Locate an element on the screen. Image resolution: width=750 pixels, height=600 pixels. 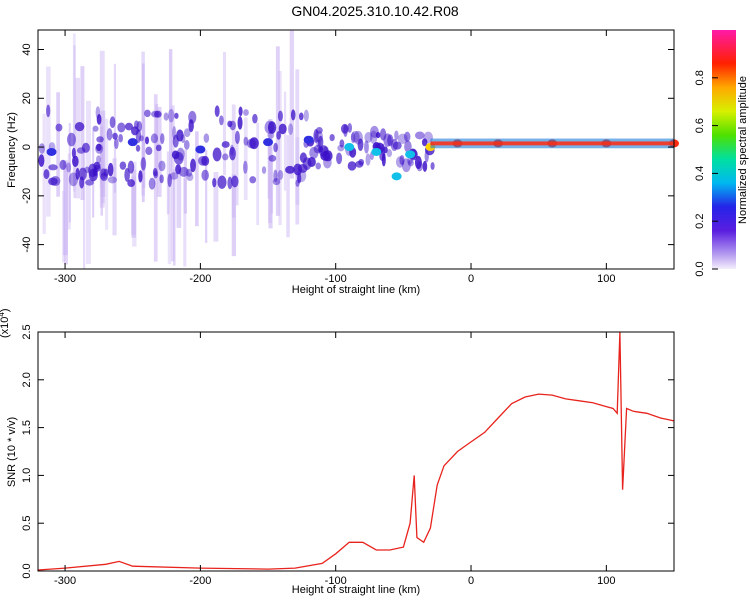
y-tick-label: 0.0 is located at coordinates (27, 570).